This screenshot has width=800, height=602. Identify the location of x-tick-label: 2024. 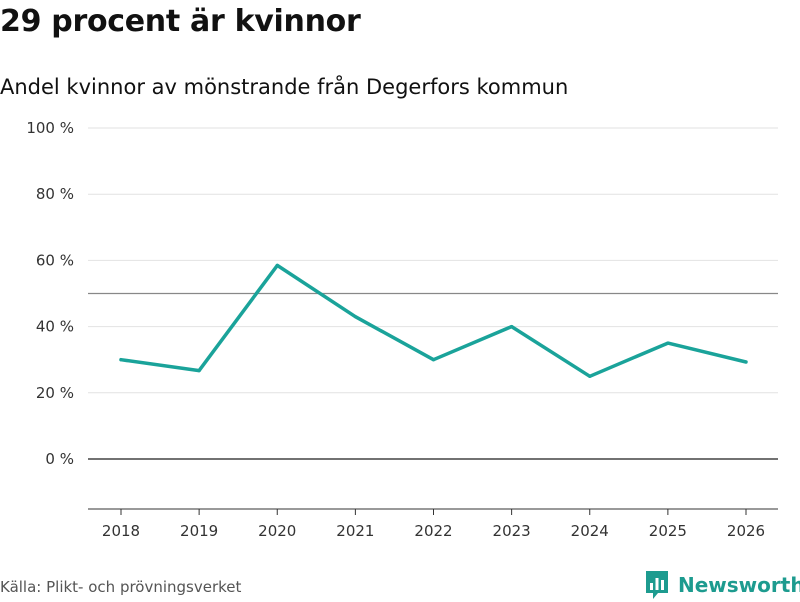
(590, 531).